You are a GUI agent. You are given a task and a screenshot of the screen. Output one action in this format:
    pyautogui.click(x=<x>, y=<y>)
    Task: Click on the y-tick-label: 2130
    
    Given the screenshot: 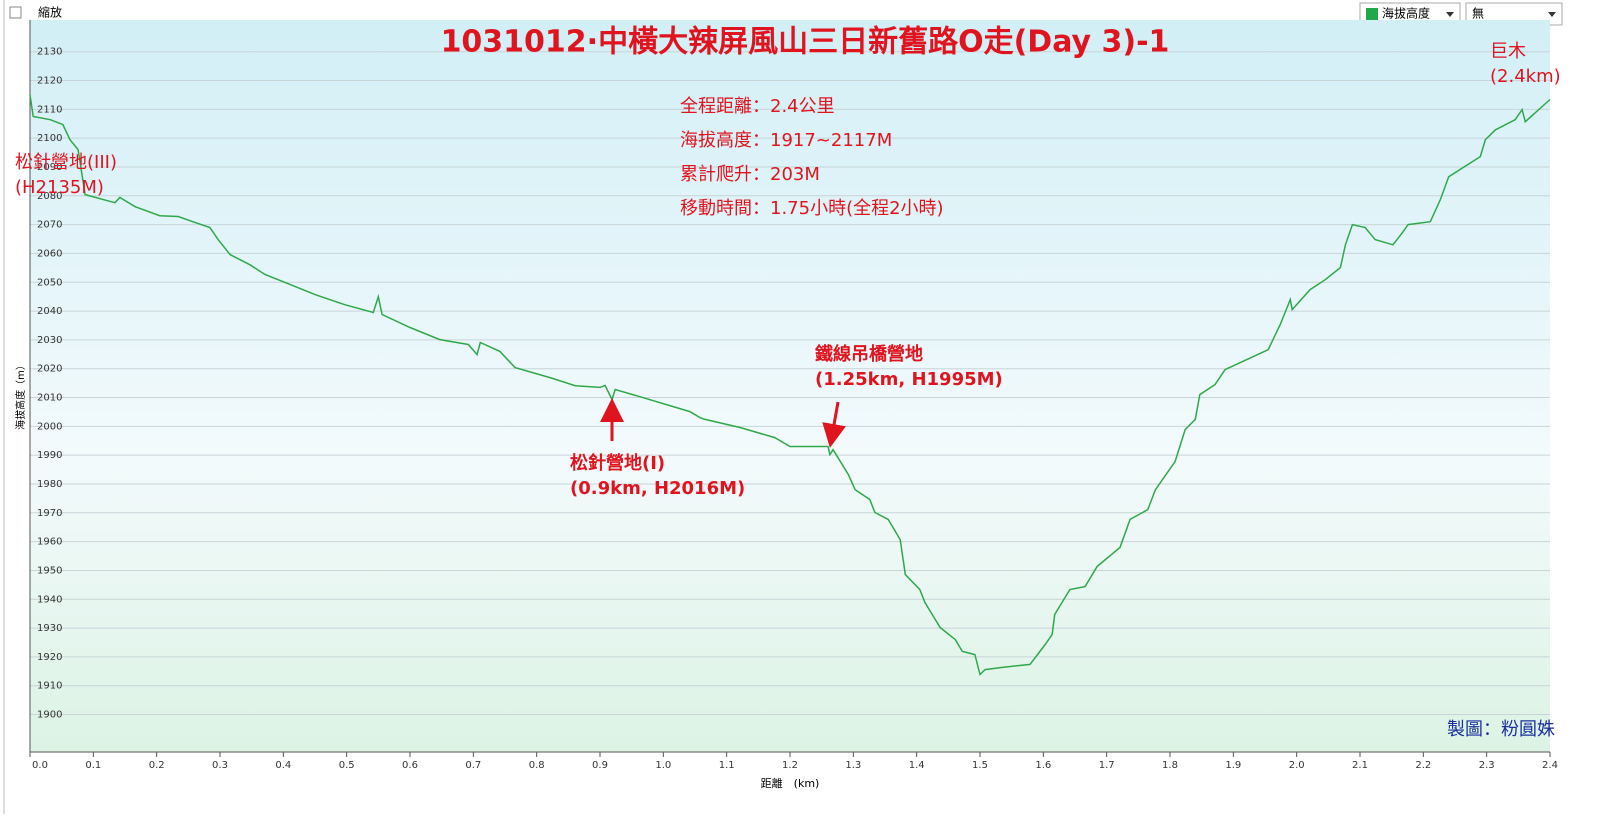 What is the action you would take?
    pyautogui.click(x=49, y=52)
    